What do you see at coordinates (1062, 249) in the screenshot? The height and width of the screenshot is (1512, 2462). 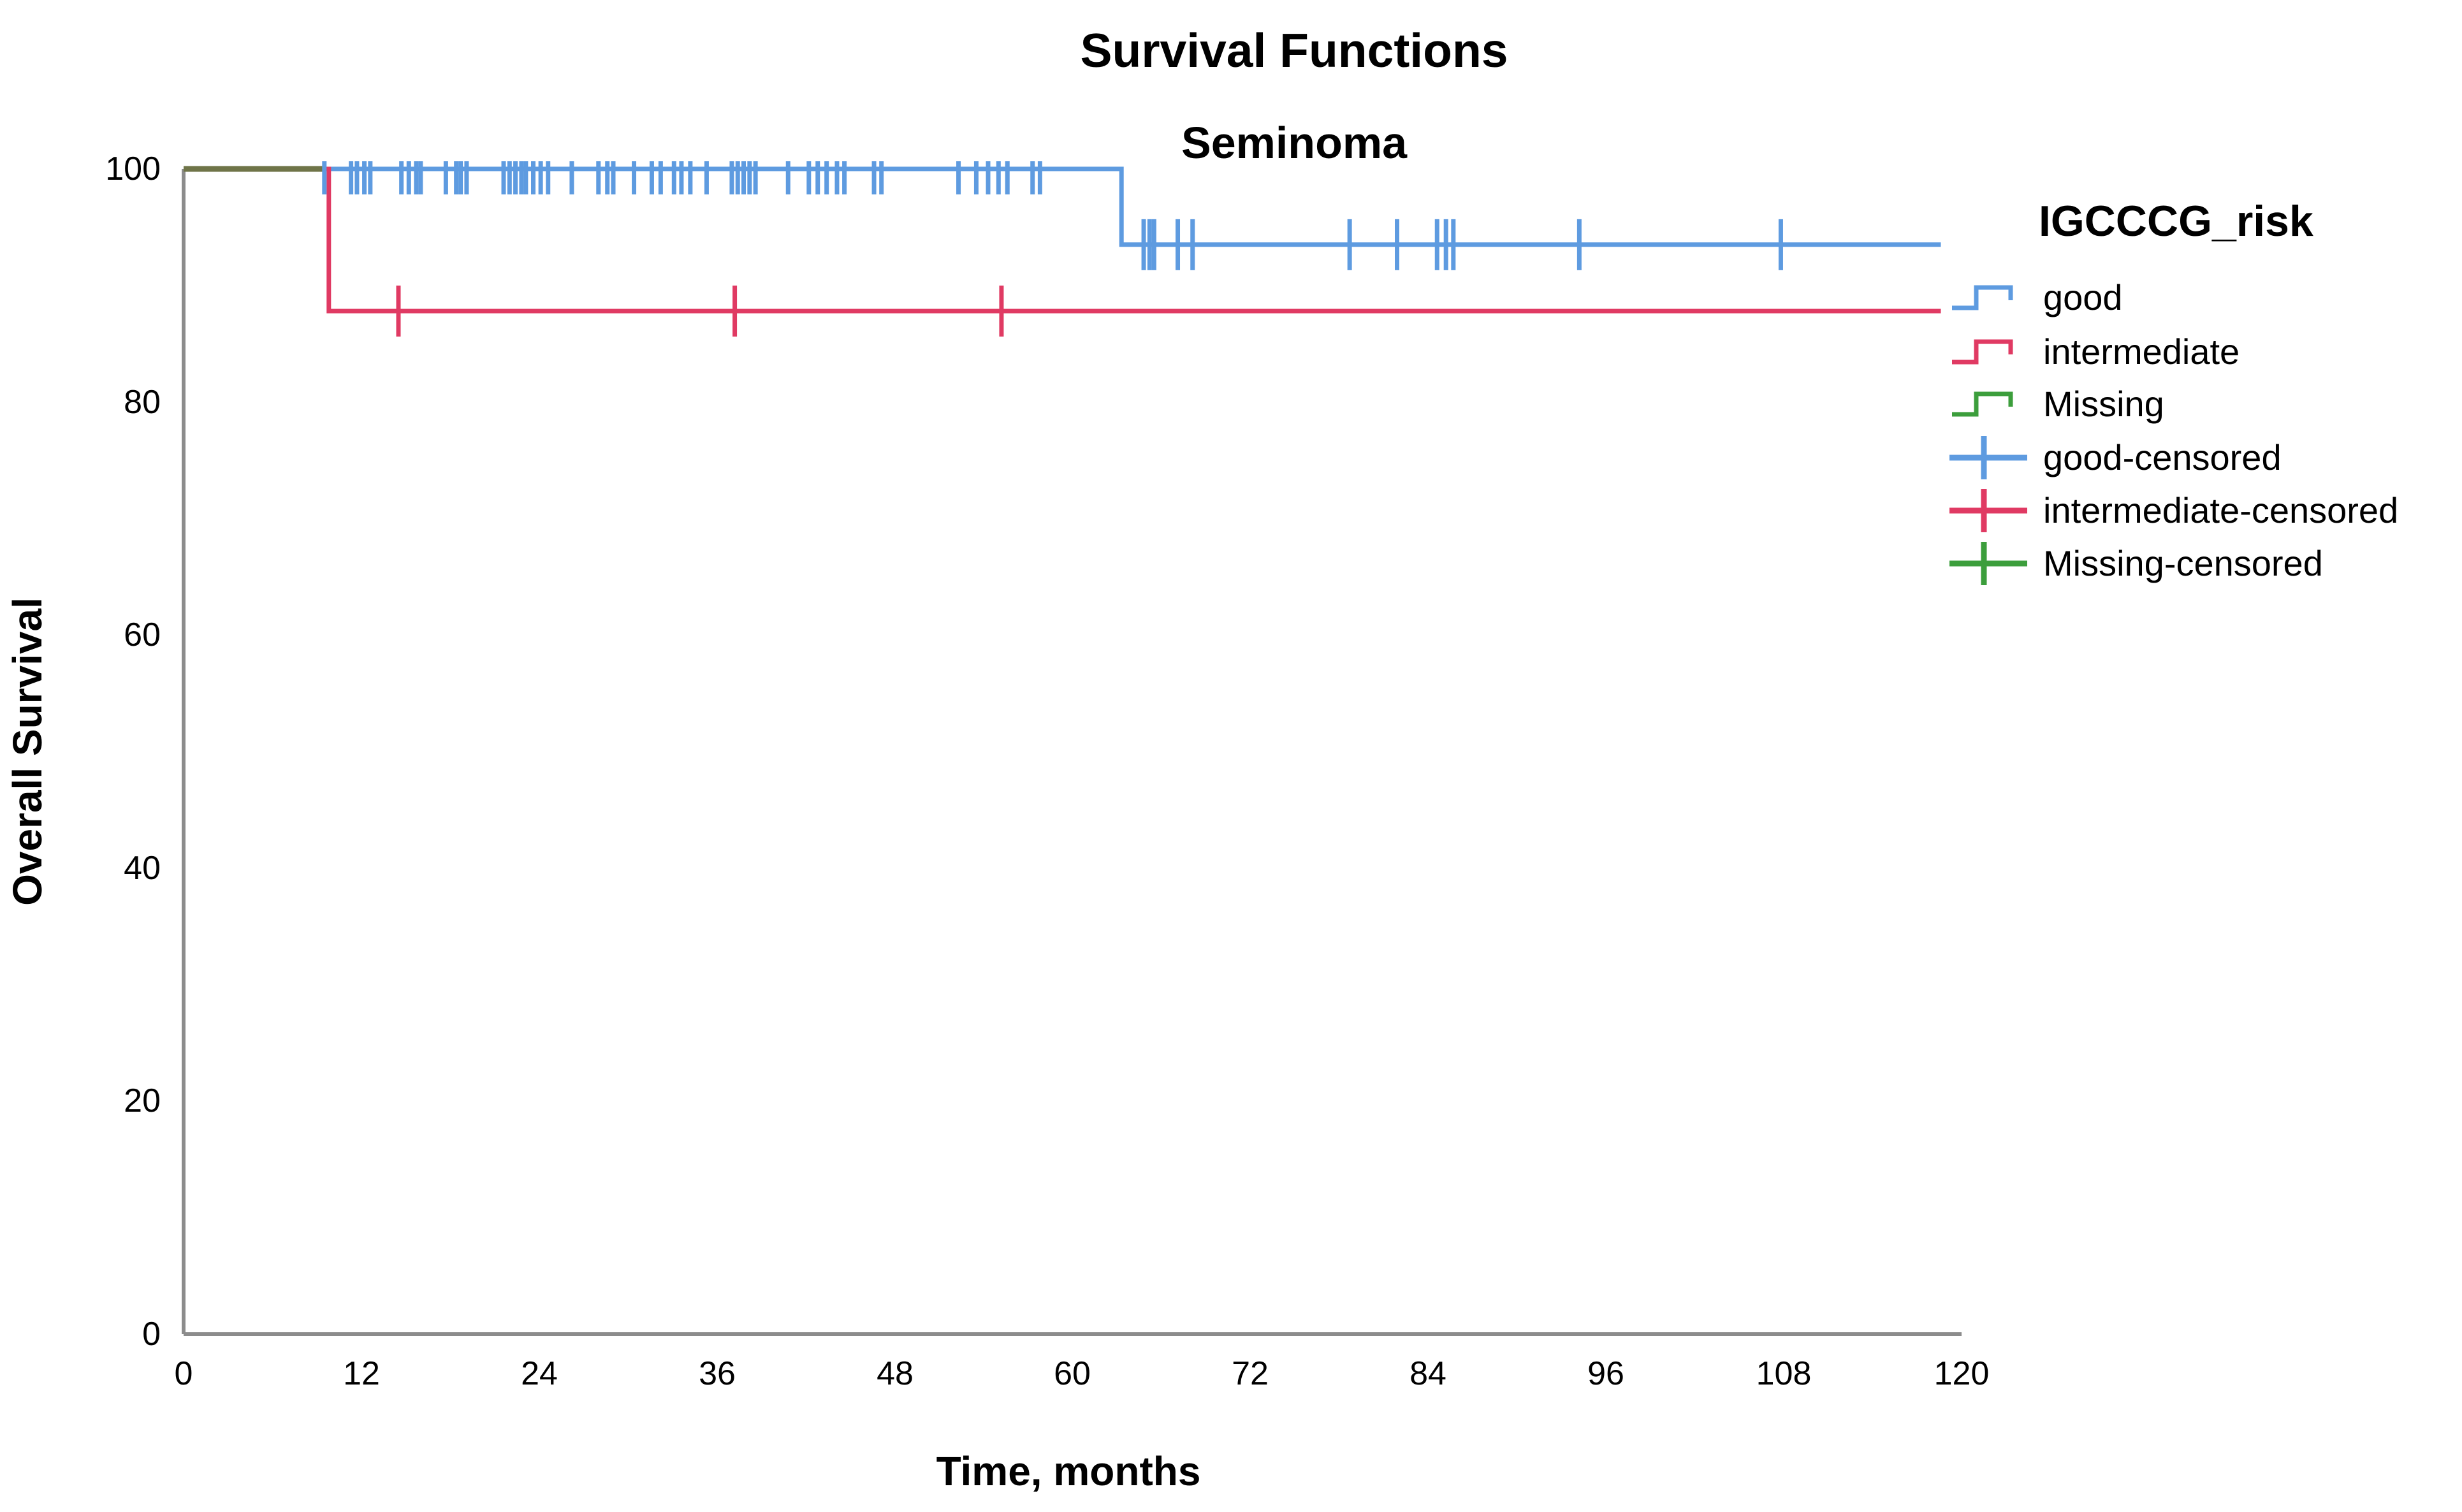 I see `km-curves-layer` at bounding box center [1062, 249].